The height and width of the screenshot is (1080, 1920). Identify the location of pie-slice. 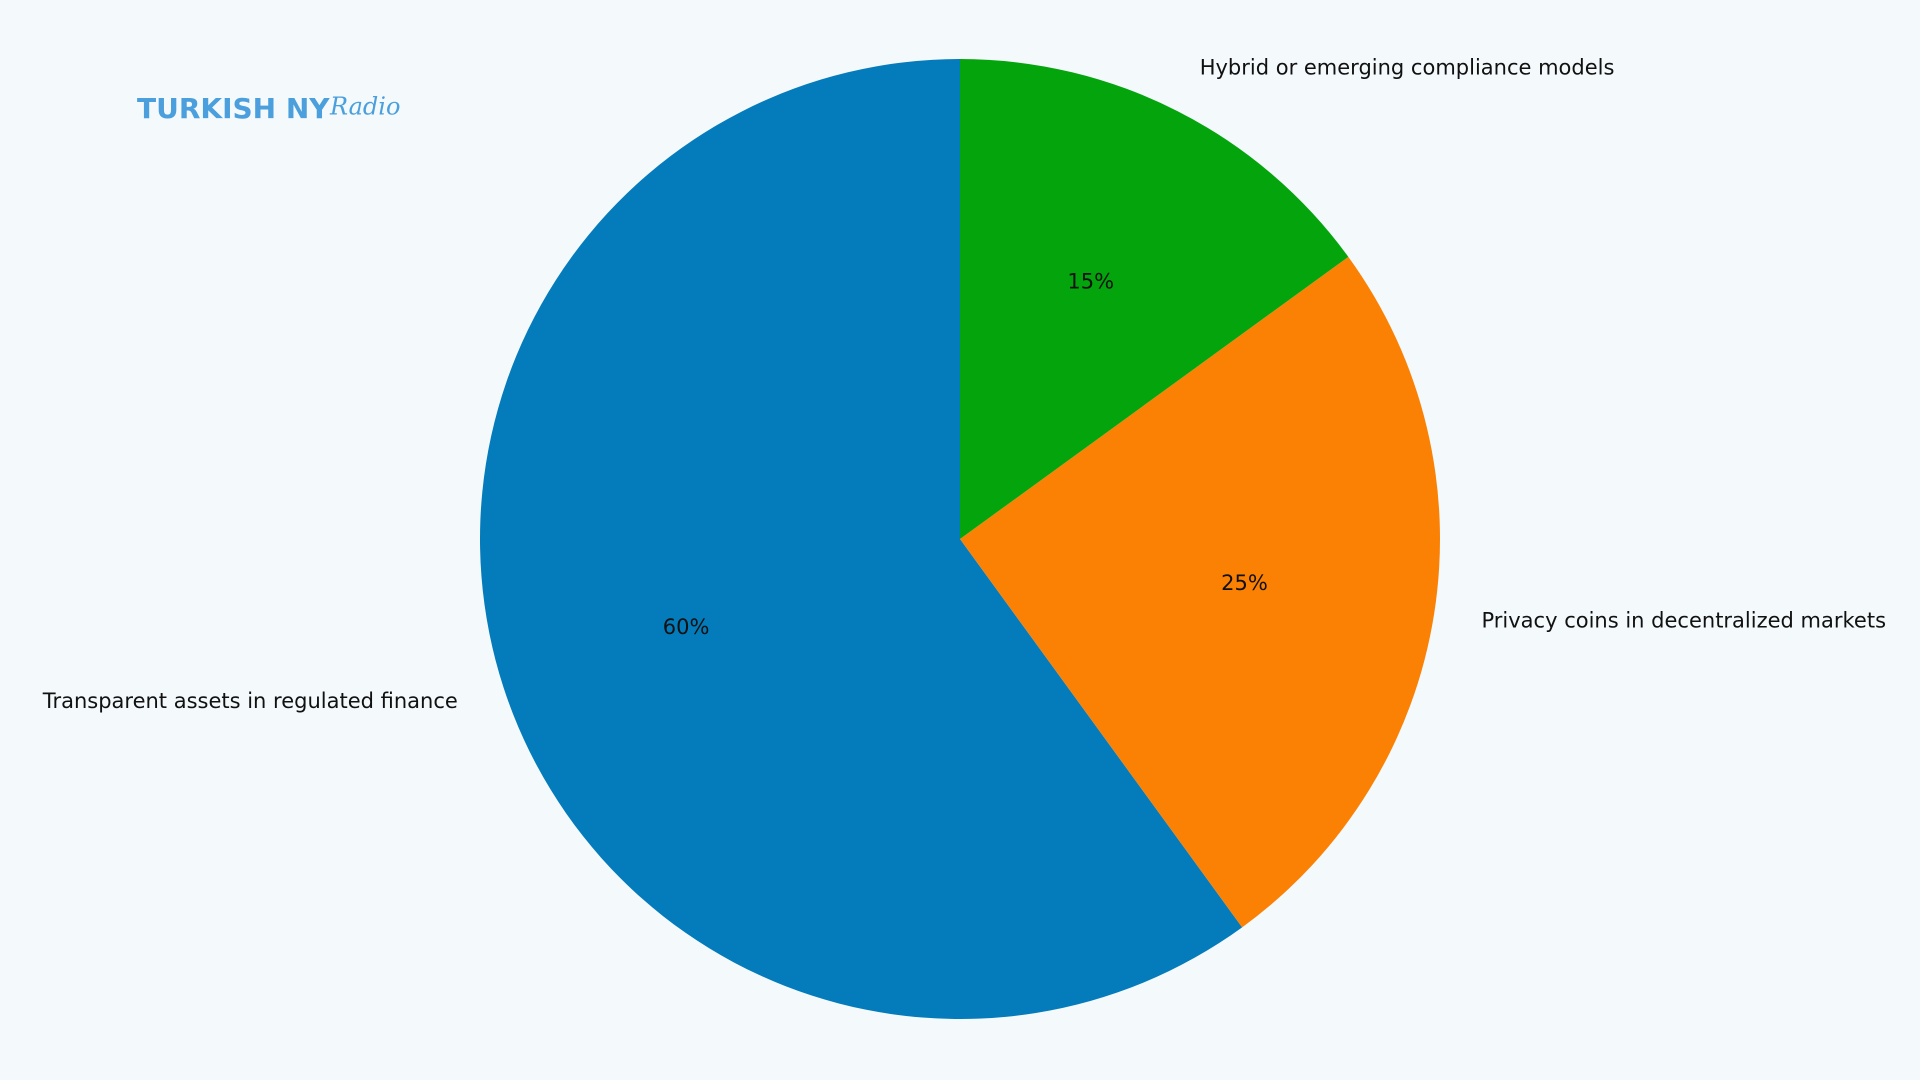
(1154, 299).